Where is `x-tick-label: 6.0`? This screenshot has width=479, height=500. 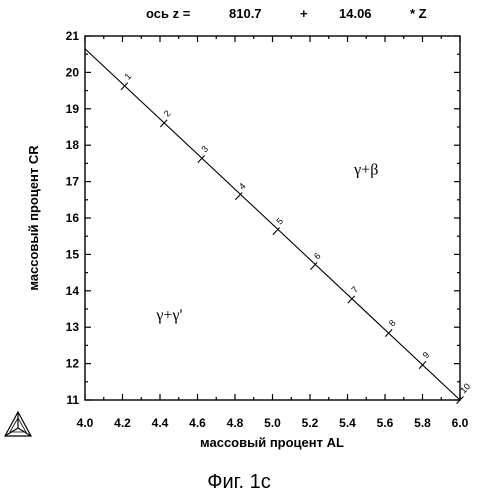 x-tick-label: 6.0 is located at coordinates (460, 423).